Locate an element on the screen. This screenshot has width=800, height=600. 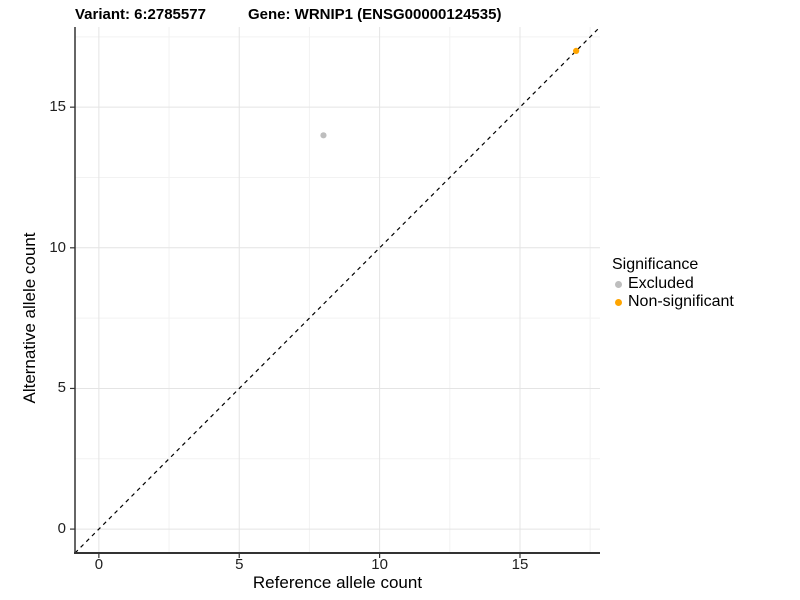
plot-title-gene: Gene: WRNIP1 (ENSG00000124535) is located at coordinates (375, 14).